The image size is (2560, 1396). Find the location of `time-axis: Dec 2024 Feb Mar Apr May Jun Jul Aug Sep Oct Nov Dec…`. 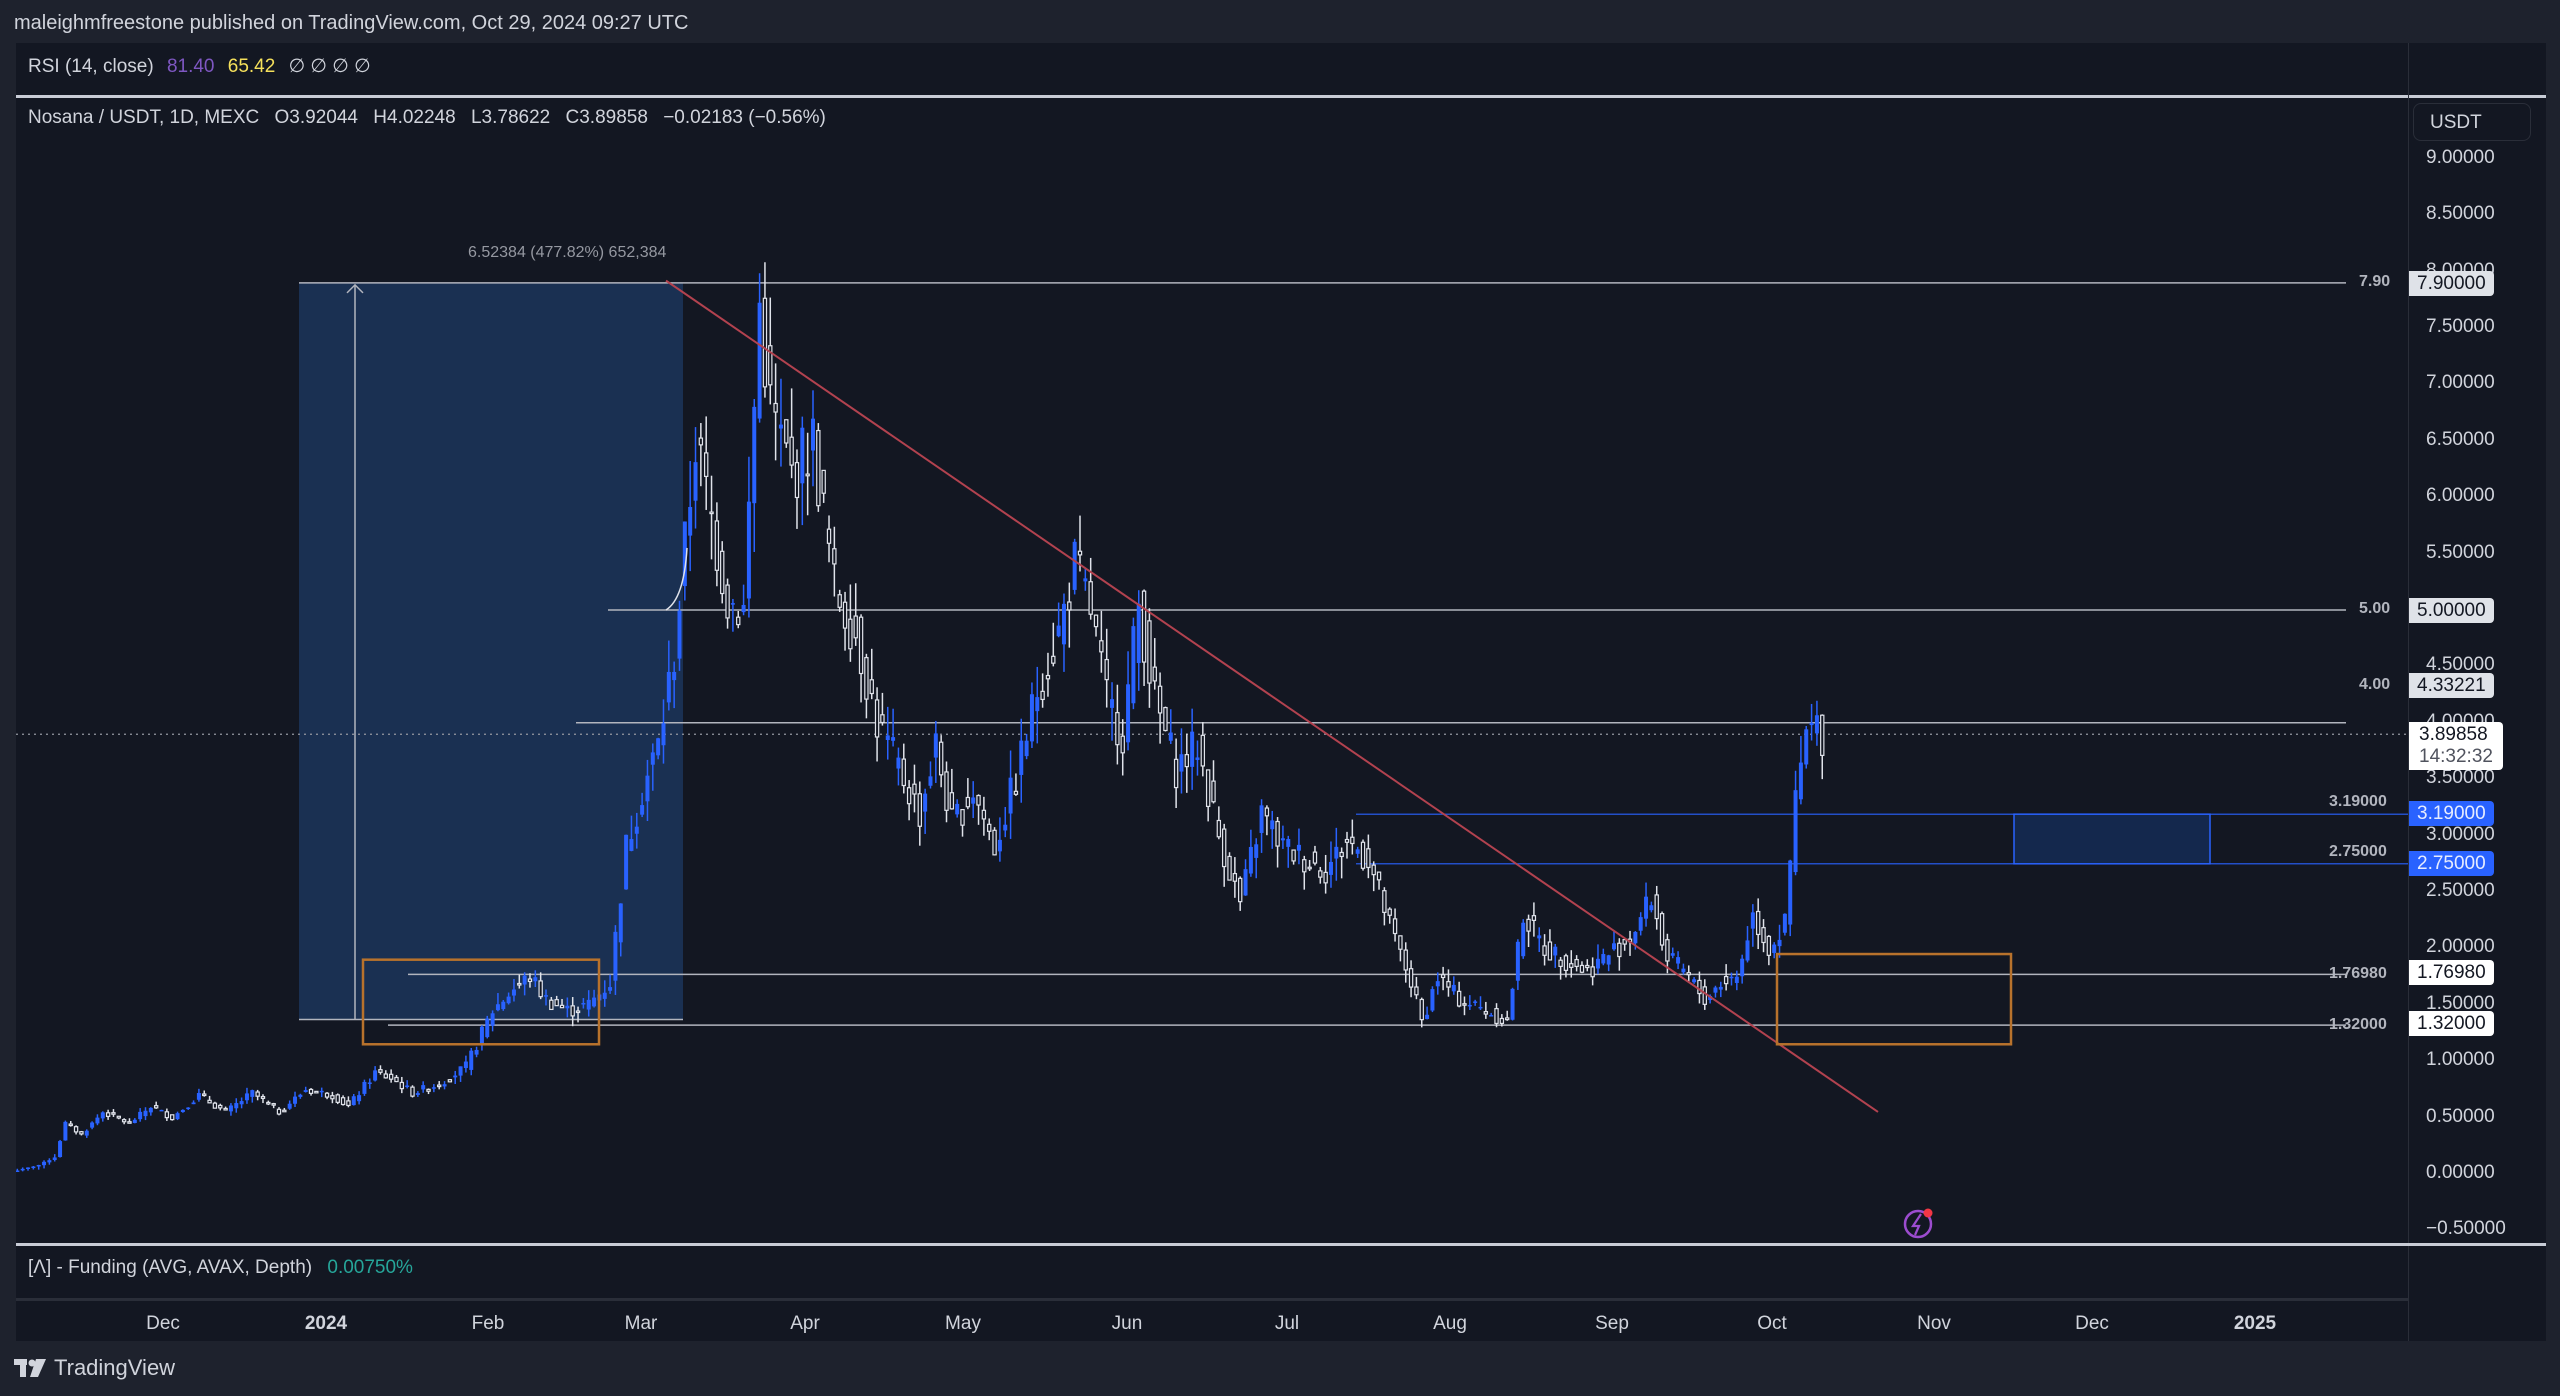

time-axis: Dec 2024 Feb Mar Apr May Jun Jul Aug Sep Oct Nov Dec… is located at coordinates (1212, 1321).